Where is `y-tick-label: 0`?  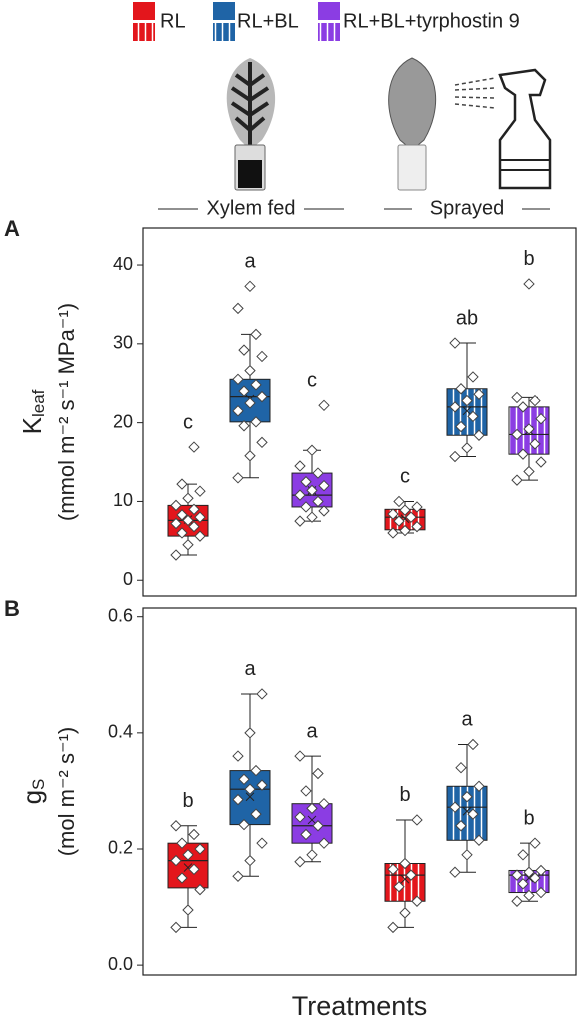 y-tick-label: 0 is located at coordinates (128, 579).